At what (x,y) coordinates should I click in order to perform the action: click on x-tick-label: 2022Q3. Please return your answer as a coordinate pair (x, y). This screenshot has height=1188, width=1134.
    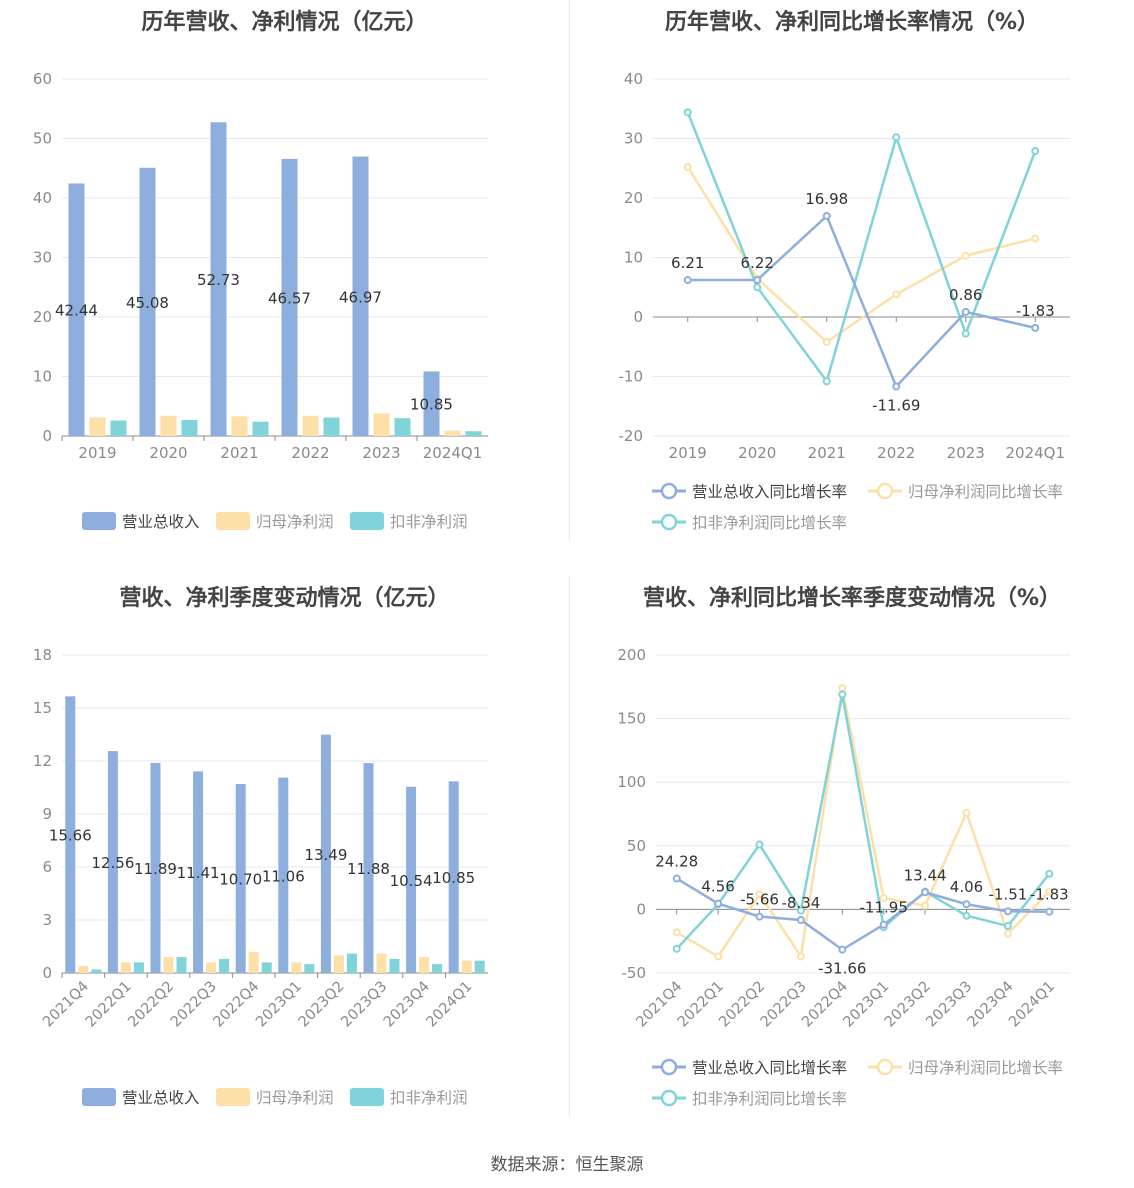
    Looking at the image, I should click on (194, 1005).